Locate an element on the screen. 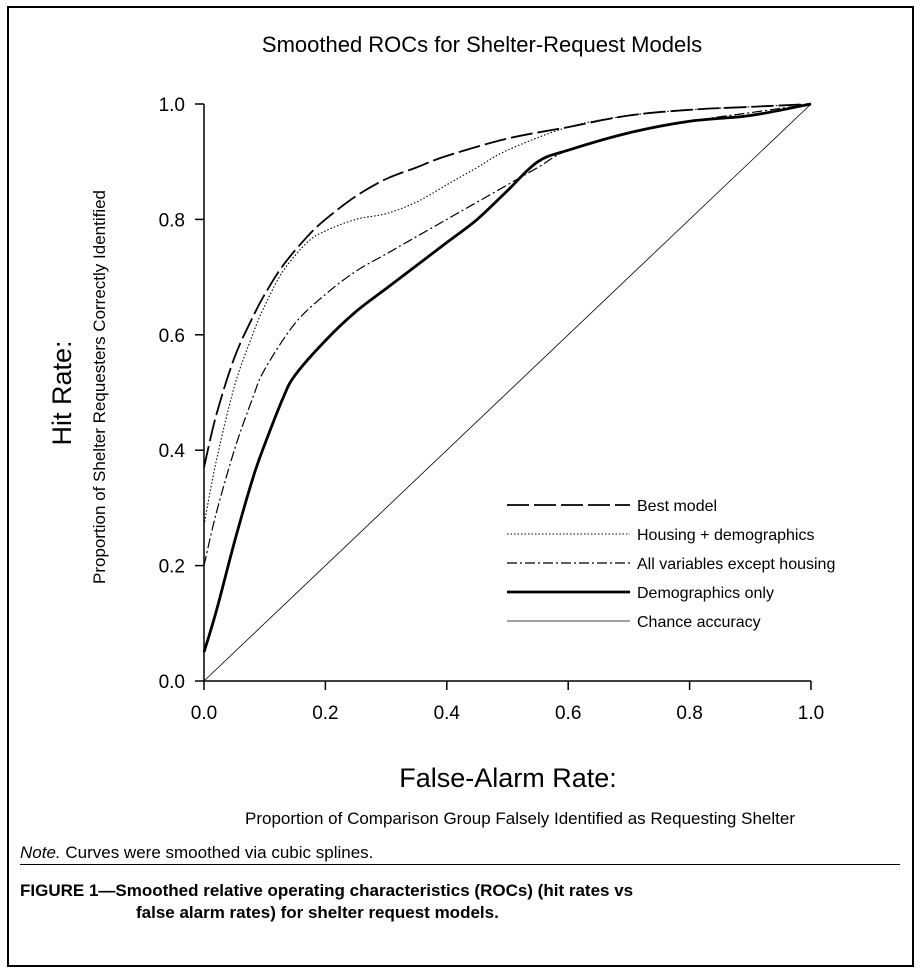  note-prefix: Note. is located at coordinates (40, 852).